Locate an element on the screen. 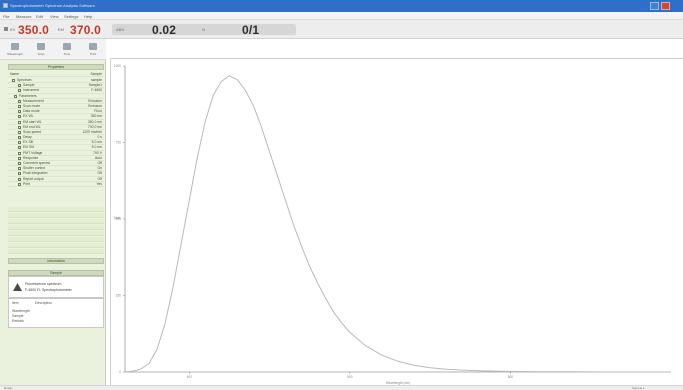  notes-row: Sample is located at coordinates (18, 316).